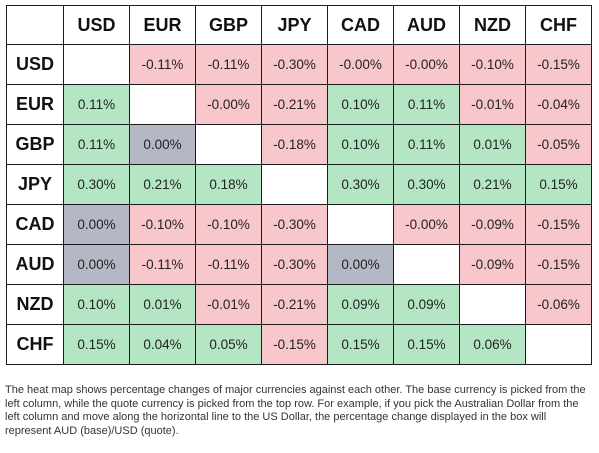 The height and width of the screenshot is (453, 599). Describe the element at coordinates (492, 264) in the screenshot. I see `heatmap-cell-aud-nzd: -0.09%` at that location.